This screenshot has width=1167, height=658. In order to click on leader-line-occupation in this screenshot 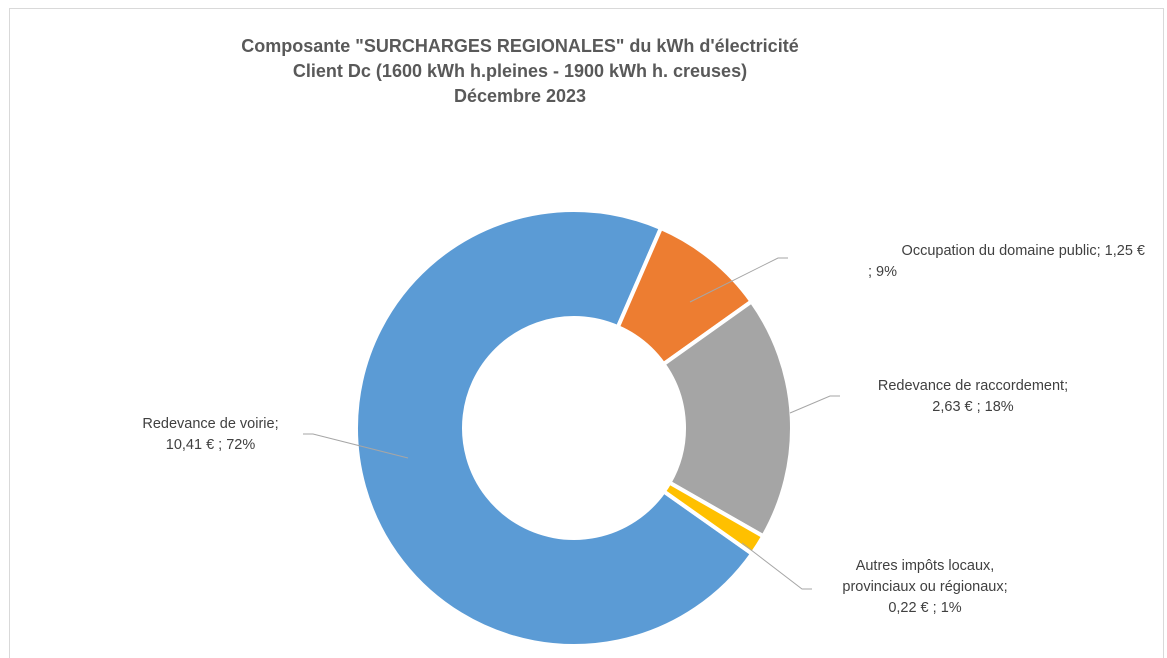, I will do `click(738, 280)`.